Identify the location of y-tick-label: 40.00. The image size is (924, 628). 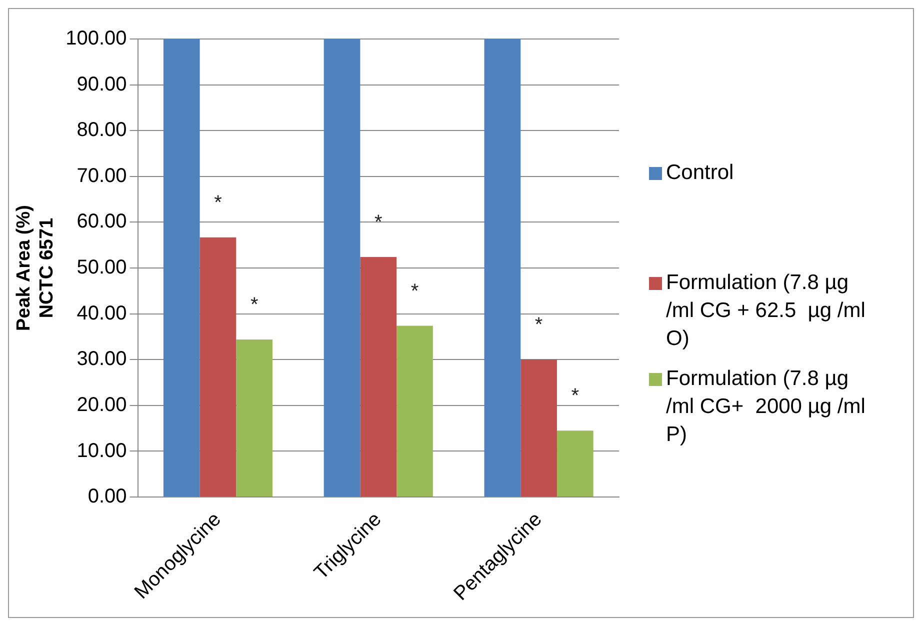
(101, 313).